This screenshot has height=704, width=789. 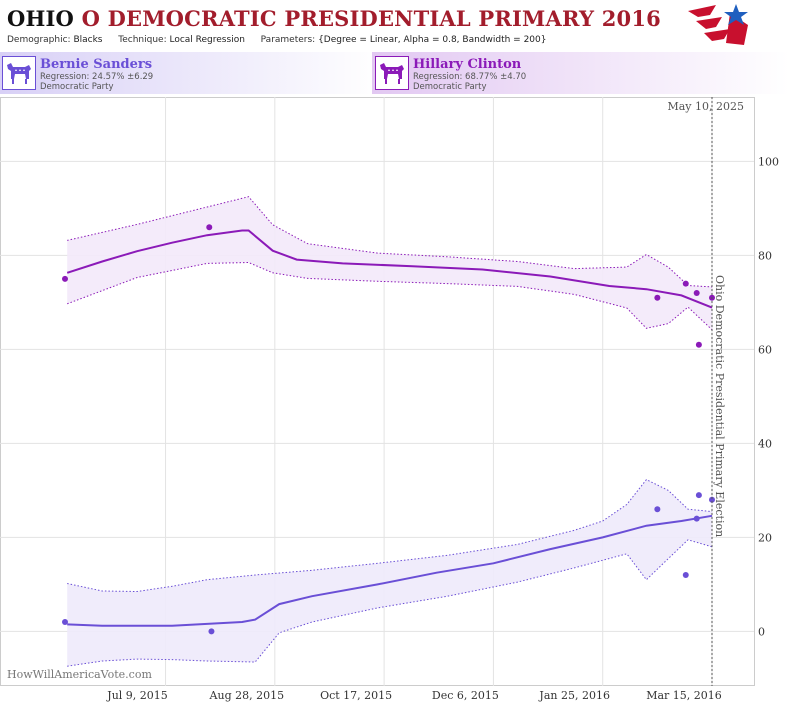 I want to click on y-tick-label: 100, so click(x=768, y=161).